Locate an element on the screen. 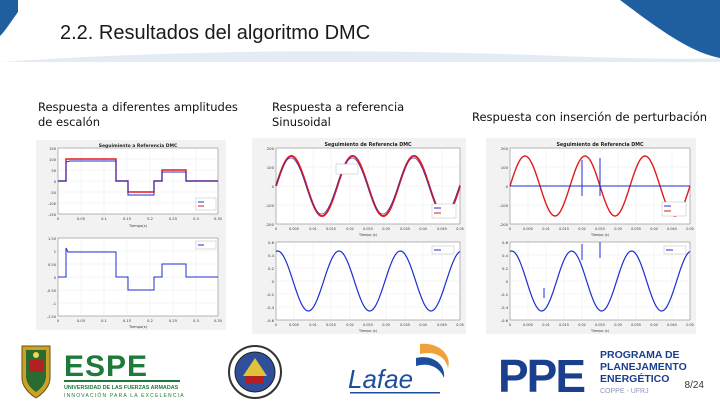 Image resolution: width=720 pixels, height=405 pixels. column-label-disturbance: Respuesta con inserción de perturbación is located at coordinates (590, 117).